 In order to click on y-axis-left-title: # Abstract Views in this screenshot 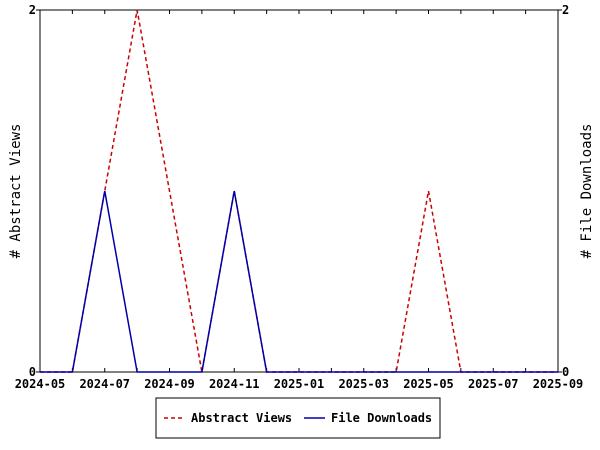, I will do `click(16, 191)`.